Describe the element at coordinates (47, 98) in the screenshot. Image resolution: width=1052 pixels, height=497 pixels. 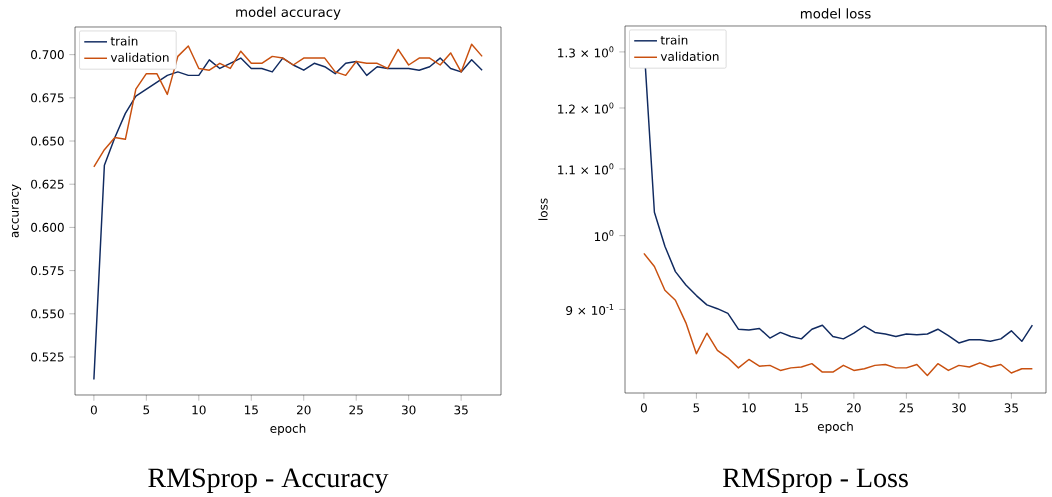
I see `y-tick-label: 0.675` at that location.